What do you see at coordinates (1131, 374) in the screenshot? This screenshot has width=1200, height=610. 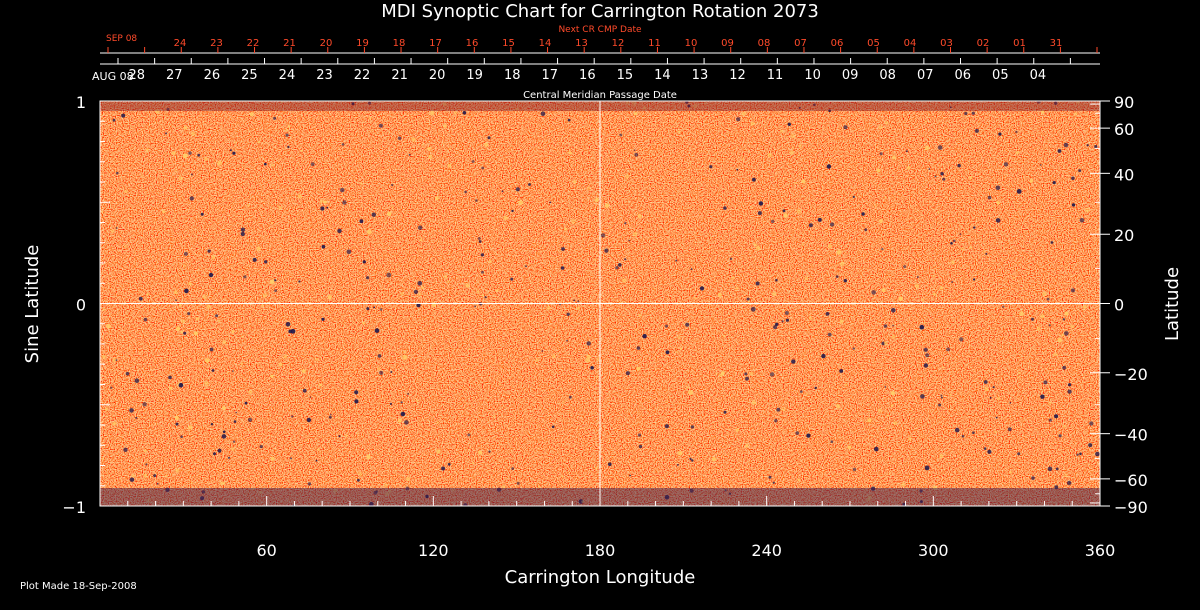 I see `y-right-tick-label: −20` at bounding box center [1131, 374].